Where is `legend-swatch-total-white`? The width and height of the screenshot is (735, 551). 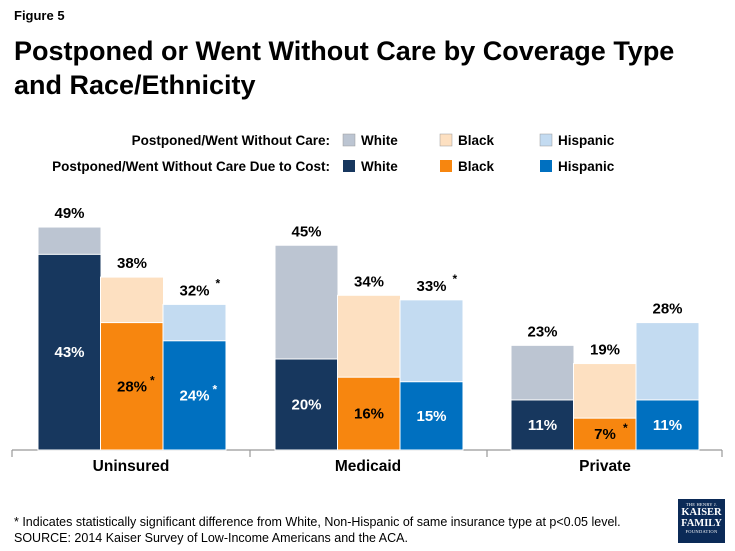
legend-swatch-total-white is located at coordinates (349, 140).